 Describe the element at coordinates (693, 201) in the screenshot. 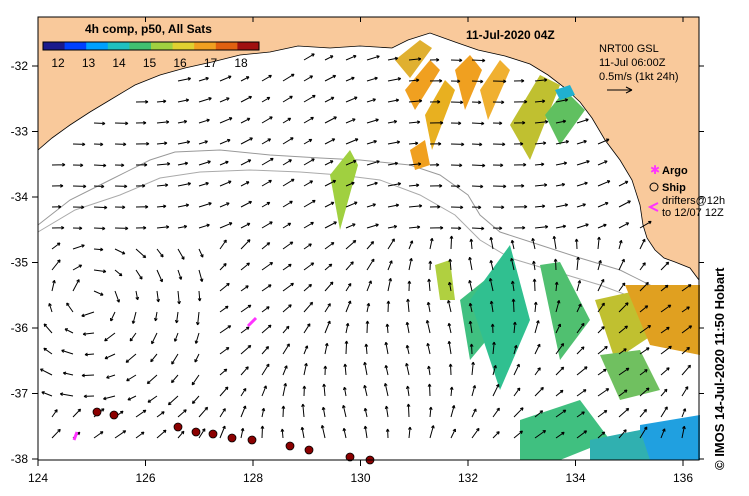

I see `legend-drifters-1: drifters@12h` at that location.